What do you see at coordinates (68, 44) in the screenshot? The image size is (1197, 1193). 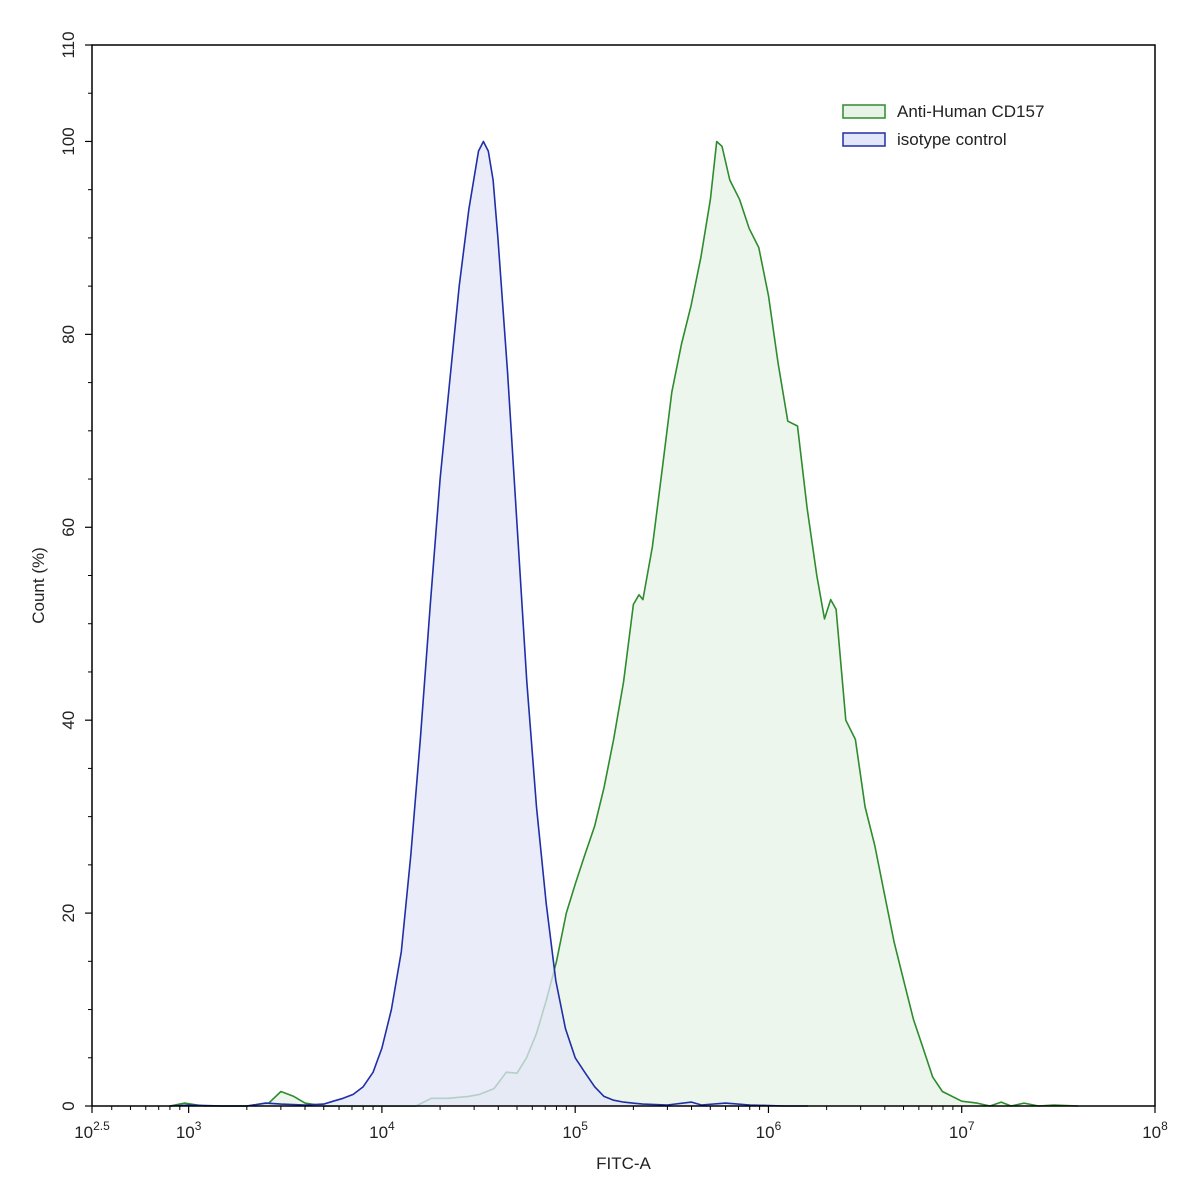 I see `y-tick-label: 110` at bounding box center [68, 44].